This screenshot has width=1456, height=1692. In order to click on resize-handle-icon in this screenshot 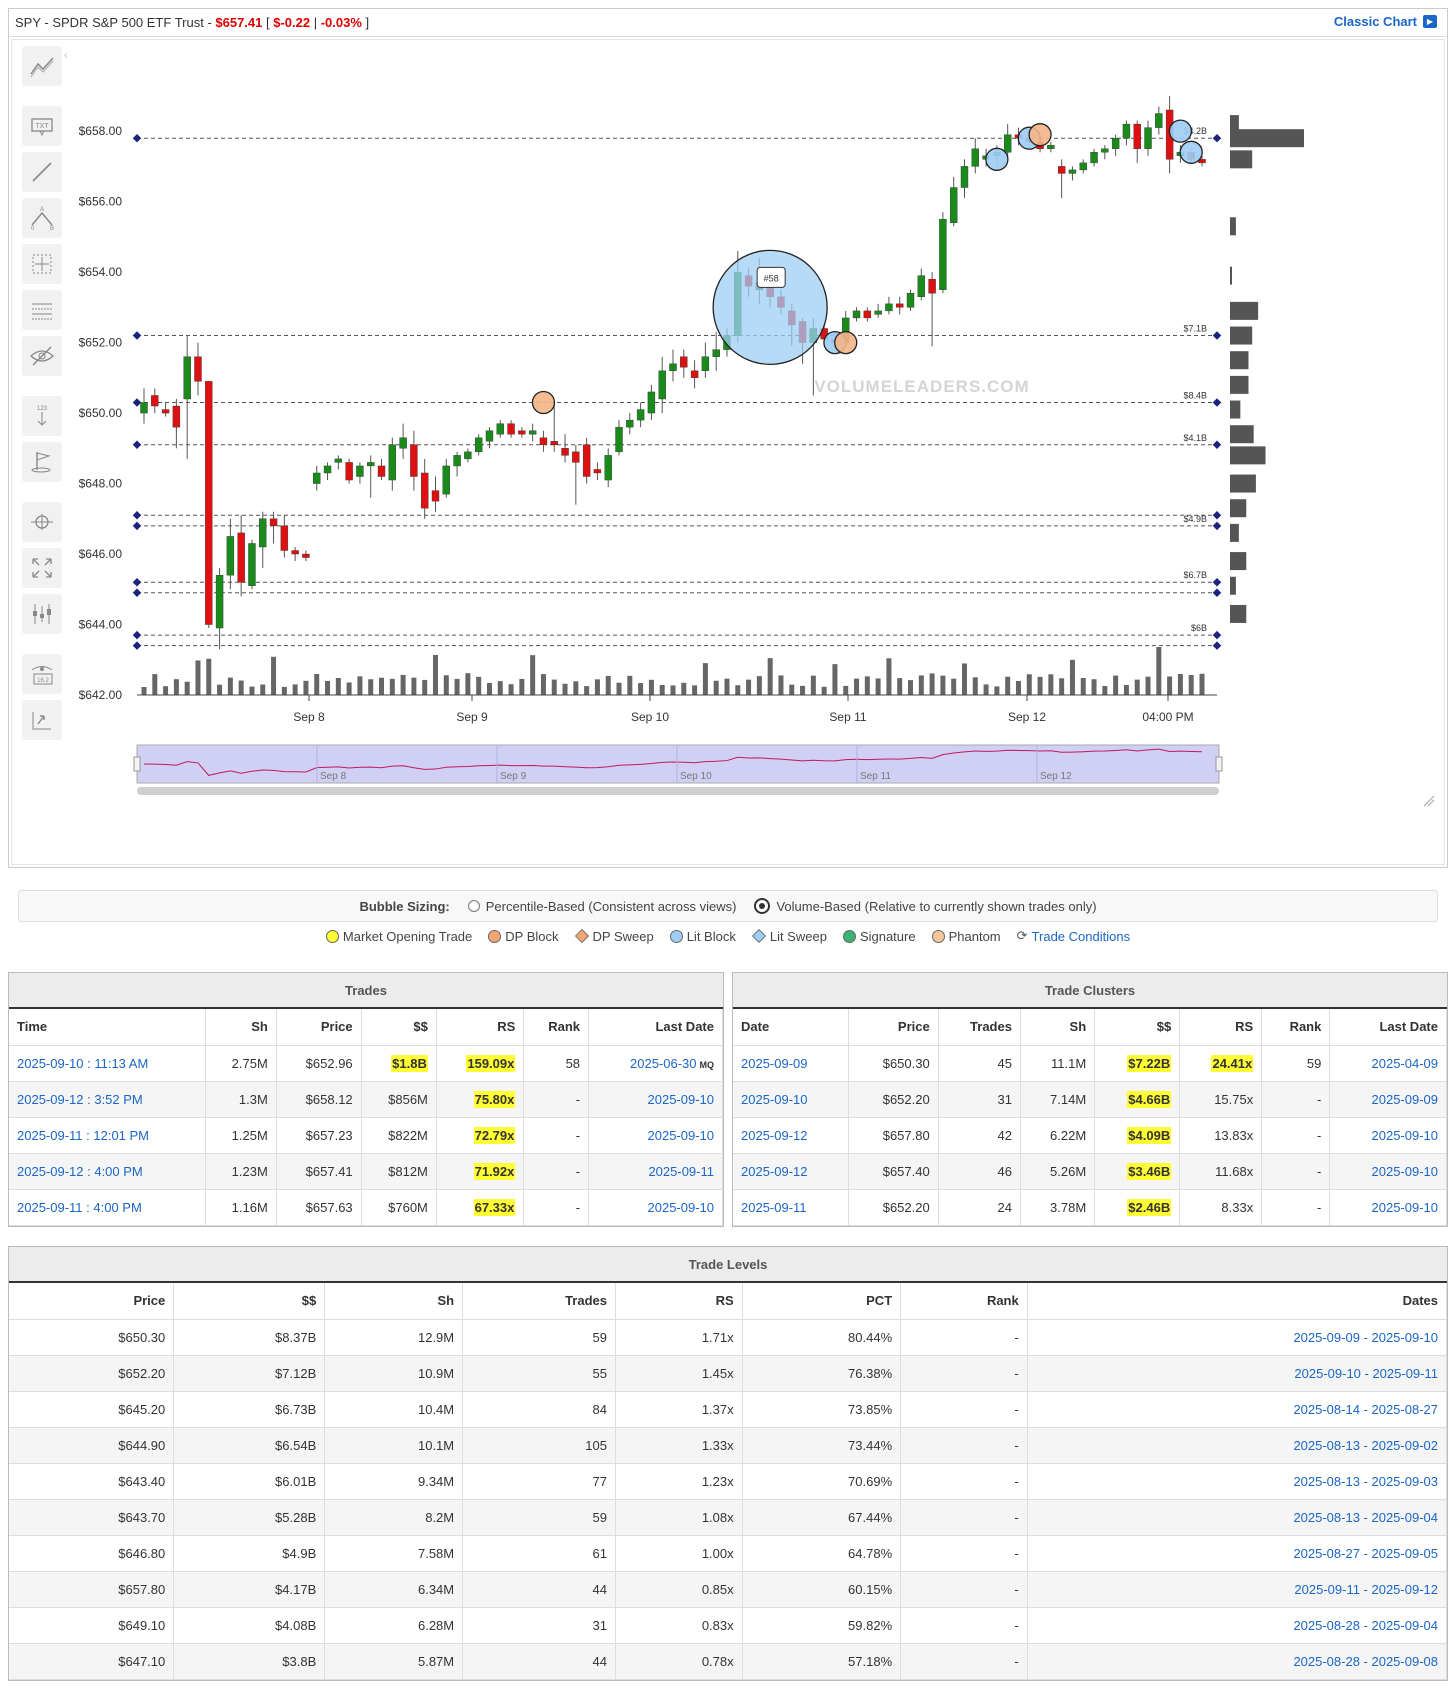, I will do `click(1429, 801)`.